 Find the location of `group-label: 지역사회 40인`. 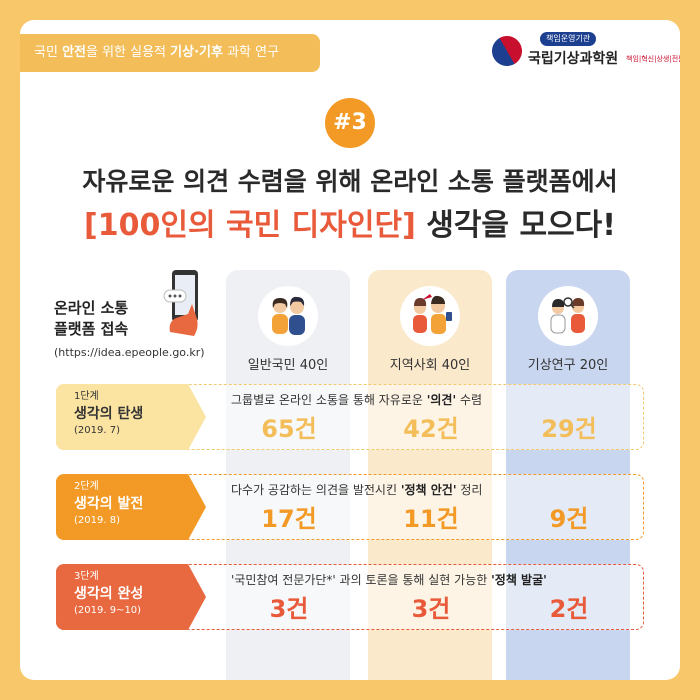

group-label: 지역사회 40인 is located at coordinates (430, 365).